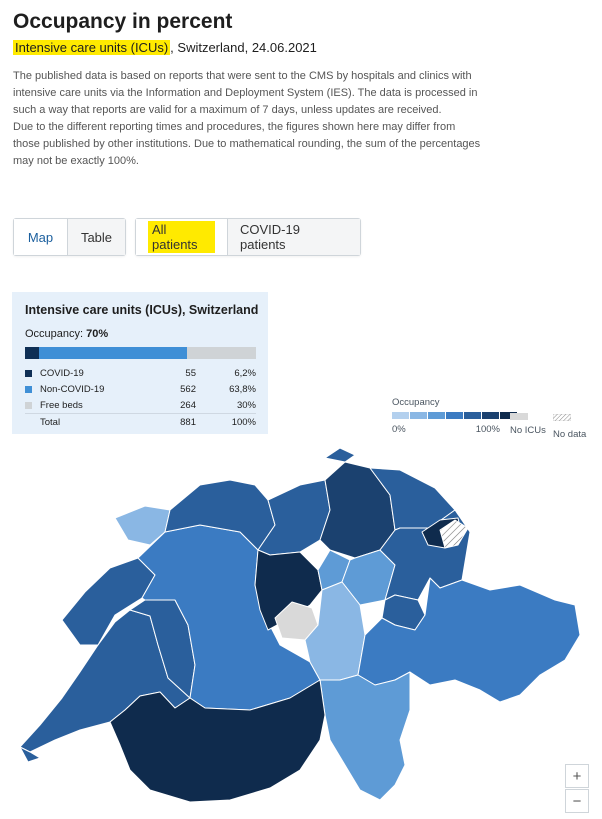  I want to click on view-toggle: Map Table, so click(69, 237).